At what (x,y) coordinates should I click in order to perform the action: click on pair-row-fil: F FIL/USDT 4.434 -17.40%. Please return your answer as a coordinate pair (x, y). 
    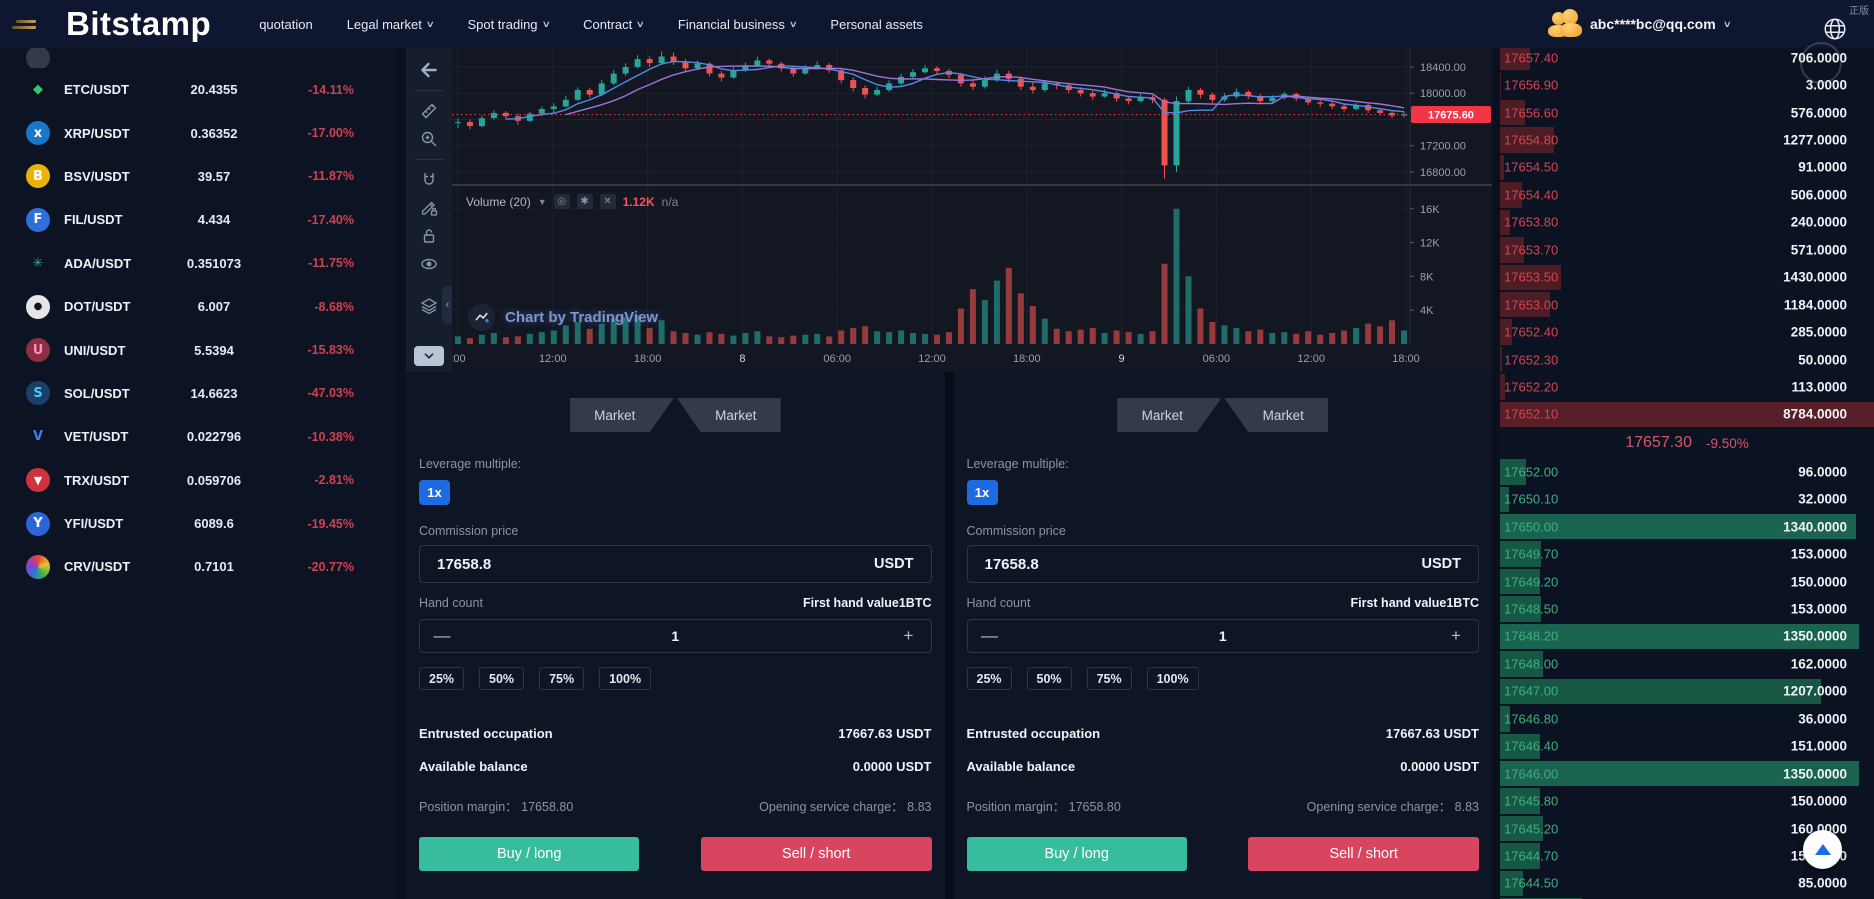
    Looking at the image, I should click on (197, 219).